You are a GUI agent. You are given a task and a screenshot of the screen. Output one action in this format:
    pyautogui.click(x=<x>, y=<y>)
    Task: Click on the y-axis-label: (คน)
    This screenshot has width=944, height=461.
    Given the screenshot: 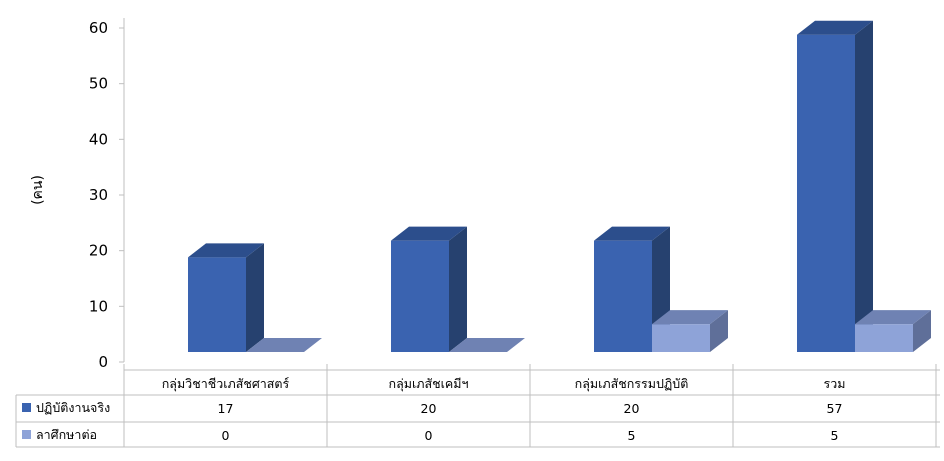 What is the action you would take?
    pyautogui.click(x=38, y=190)
    